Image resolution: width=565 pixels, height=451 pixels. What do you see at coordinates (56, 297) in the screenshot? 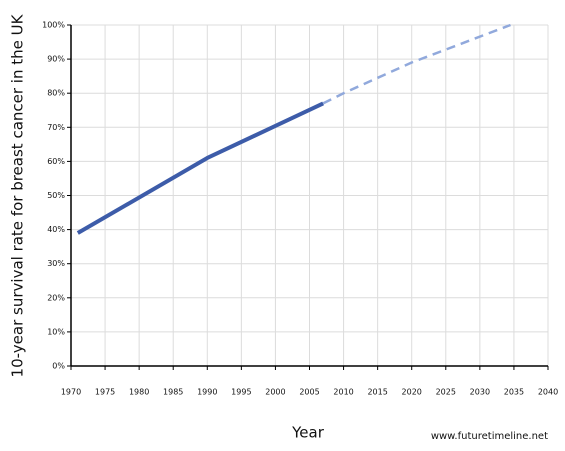
I see `y-tick-label: 20%` at bounding box center [56, 297].